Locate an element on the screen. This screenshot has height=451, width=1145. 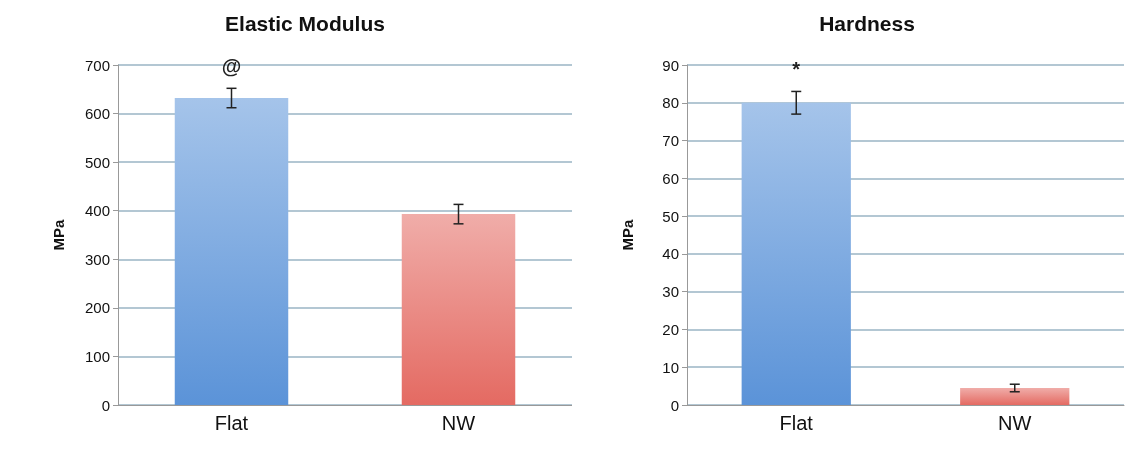
y-tick-label: 80 is located at coordinates (670, 103).